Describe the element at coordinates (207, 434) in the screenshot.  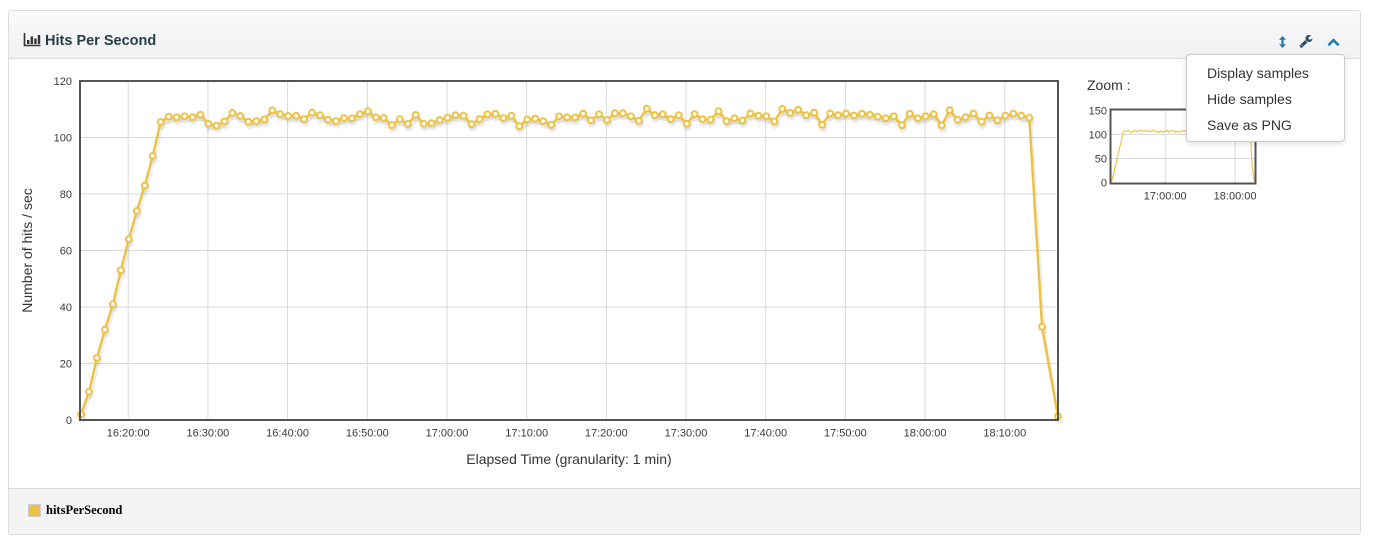
I see `svg-text: 16:30:00` at that location.